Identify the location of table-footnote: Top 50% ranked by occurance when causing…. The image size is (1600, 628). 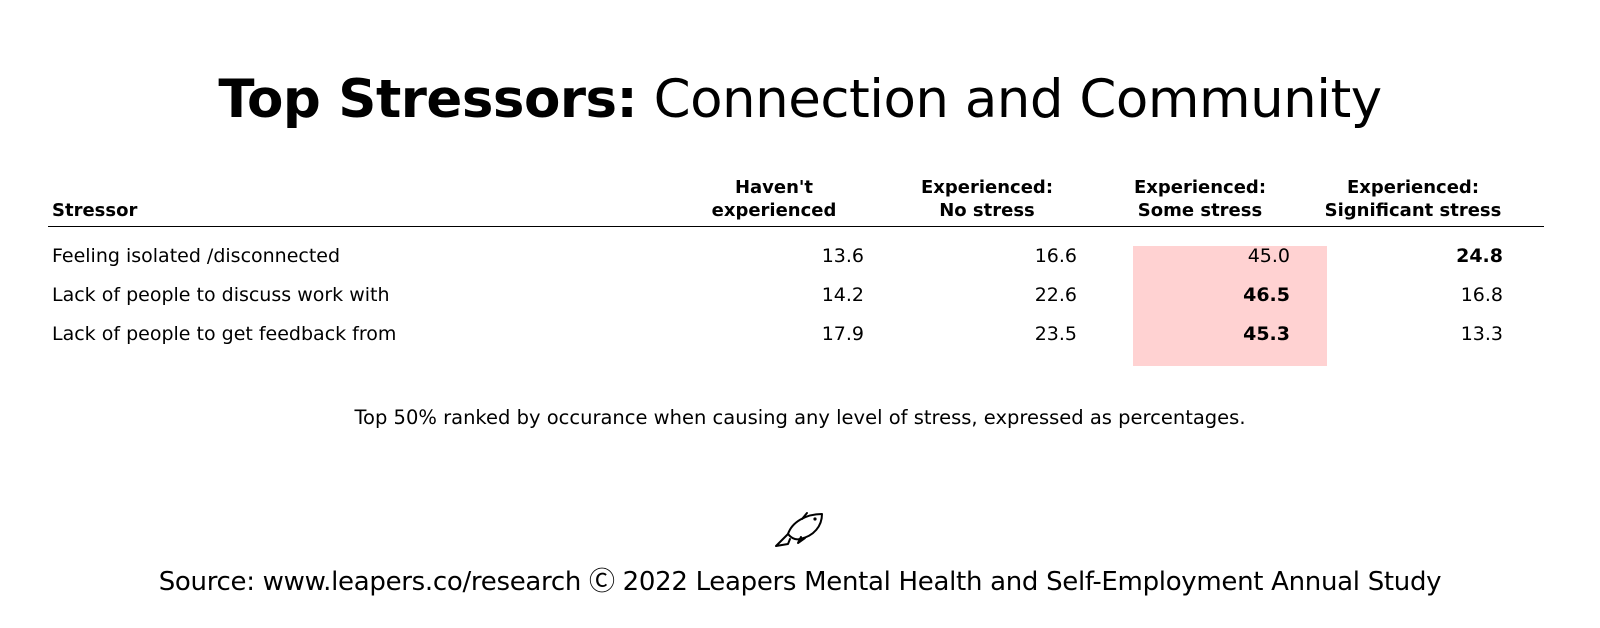
(800, 417).